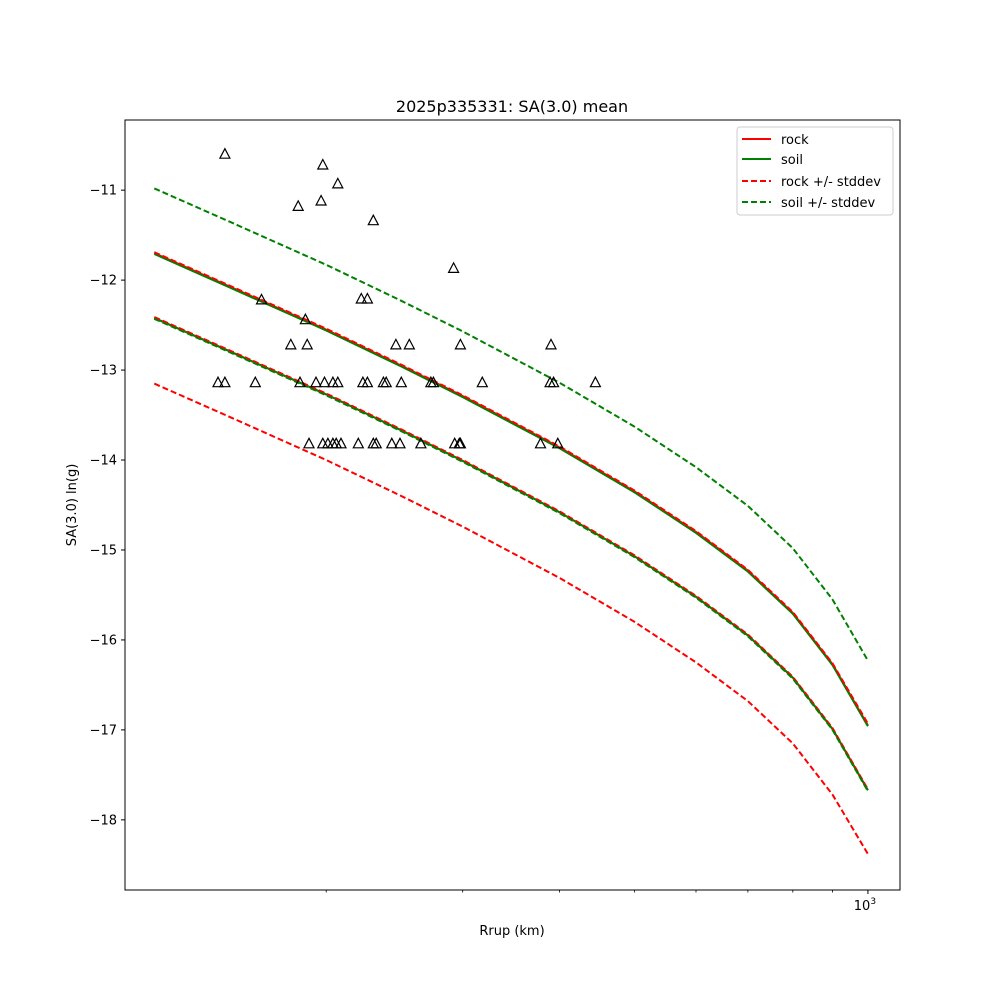  What do you see at coordinates (103, 640) in the screenshot?
I see `y-tick-label: −16` at bounding box center [103, 640].